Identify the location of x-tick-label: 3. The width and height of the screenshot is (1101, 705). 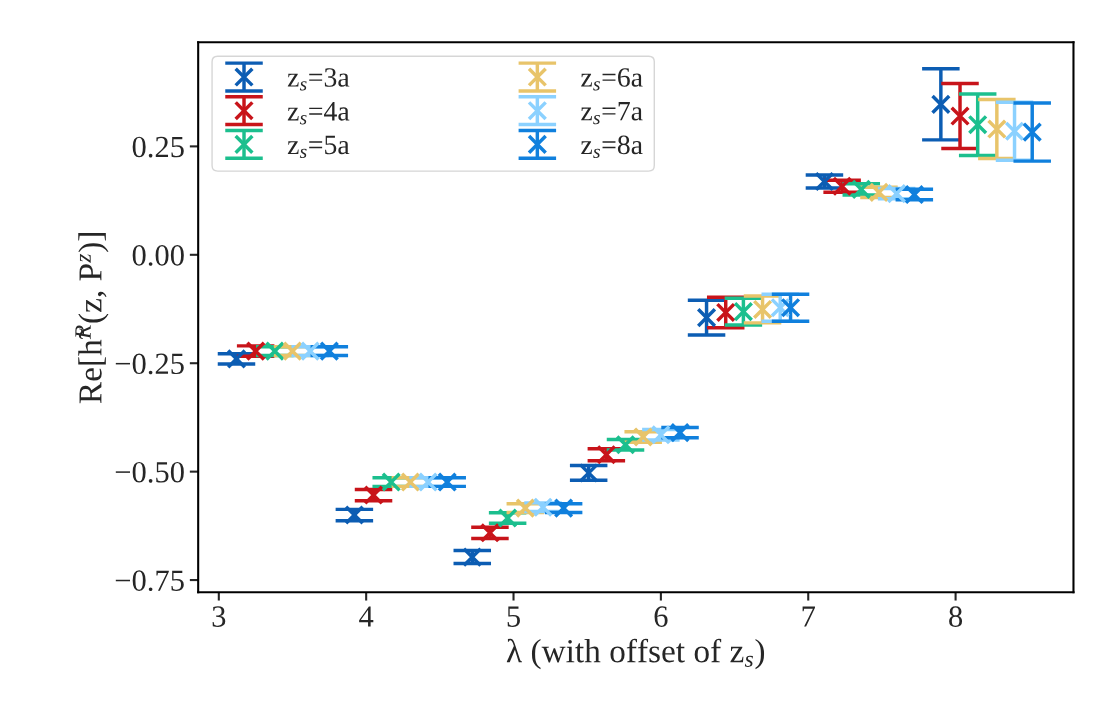
(219, 616).